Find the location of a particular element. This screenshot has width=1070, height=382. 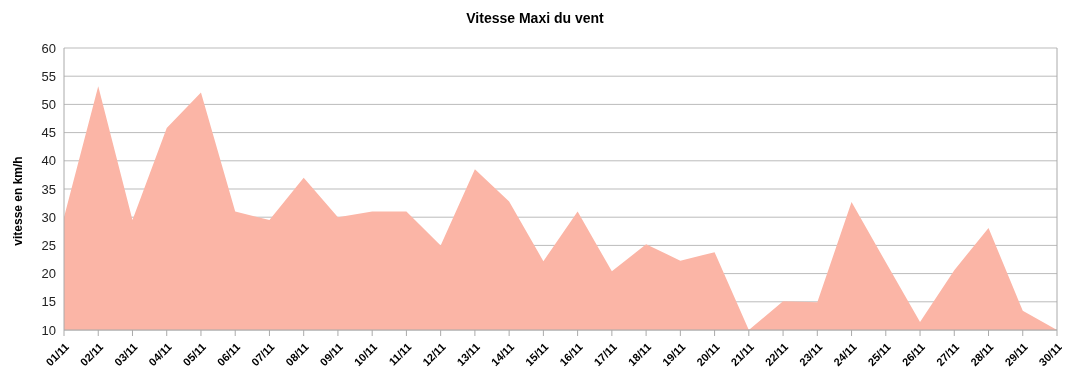

y-tick-label: 40 is located at coordinates (48, 161).